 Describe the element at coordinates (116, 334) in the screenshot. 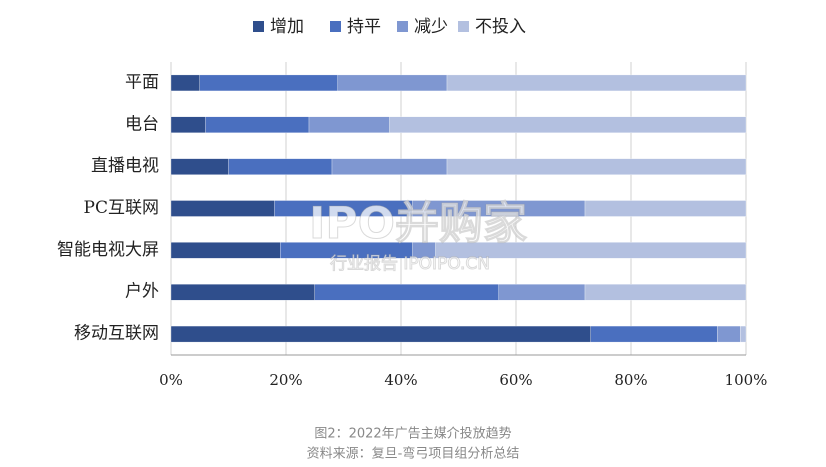

I see `y-tick-label: 移动互联网` at that location.